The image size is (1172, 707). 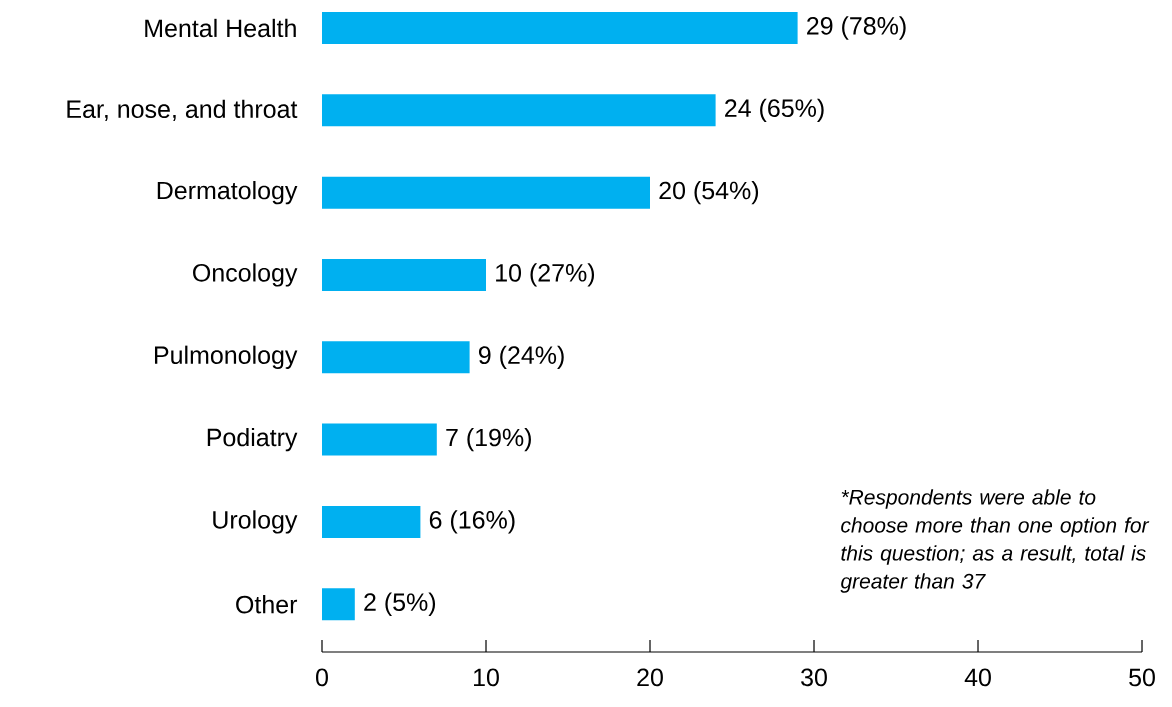 What do you see at coordinates (521, 357) in the screenshot?
I see `data-label: 9 (24%)` at bounding box center [521, 357].